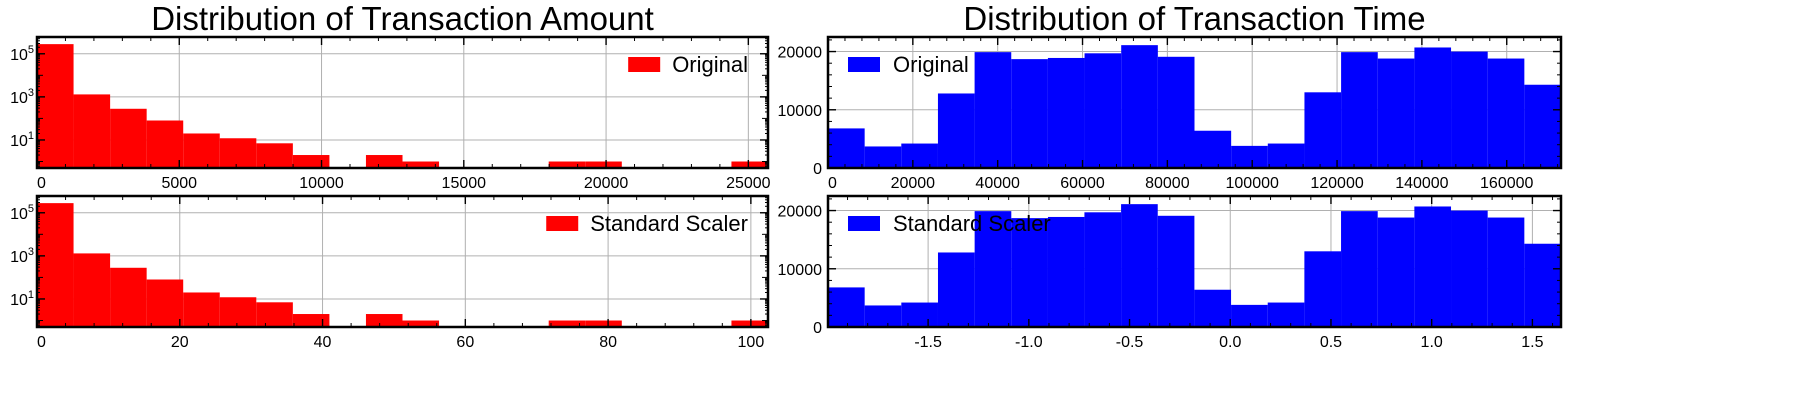 The image size is (1811, 411). What do you see at coordinates (608, 342) in the screenshot?
I see `x-tick-label: 80` at bounding box center [608, 342].